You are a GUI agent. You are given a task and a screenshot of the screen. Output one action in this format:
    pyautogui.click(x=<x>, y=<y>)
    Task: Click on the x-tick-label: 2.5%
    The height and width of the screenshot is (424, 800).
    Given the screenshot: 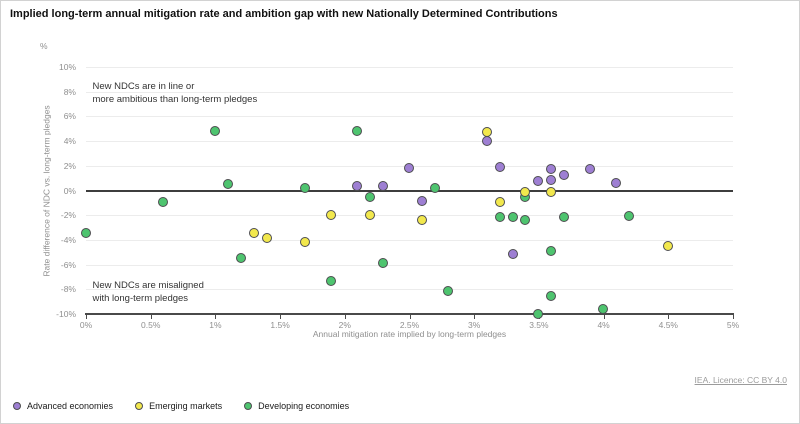 What is the action you would take?
    pyautogui.click(x=409, y=325)
    